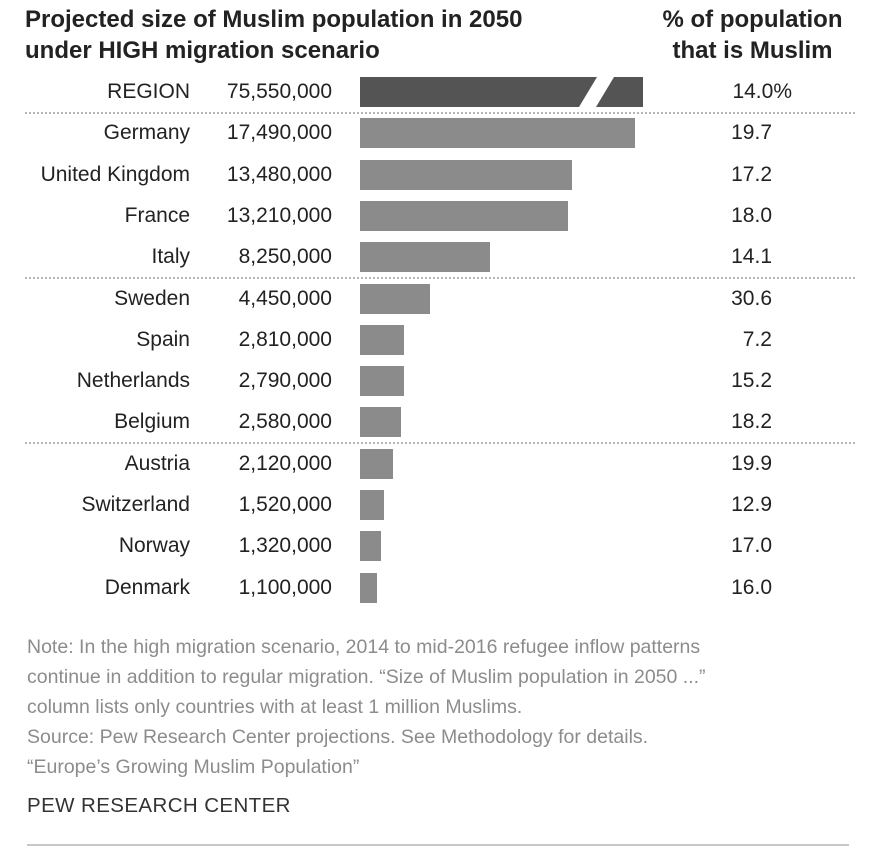 The height and width of the screenshot is (858, 890). I want to click on country-label: France, so click(157, 215).